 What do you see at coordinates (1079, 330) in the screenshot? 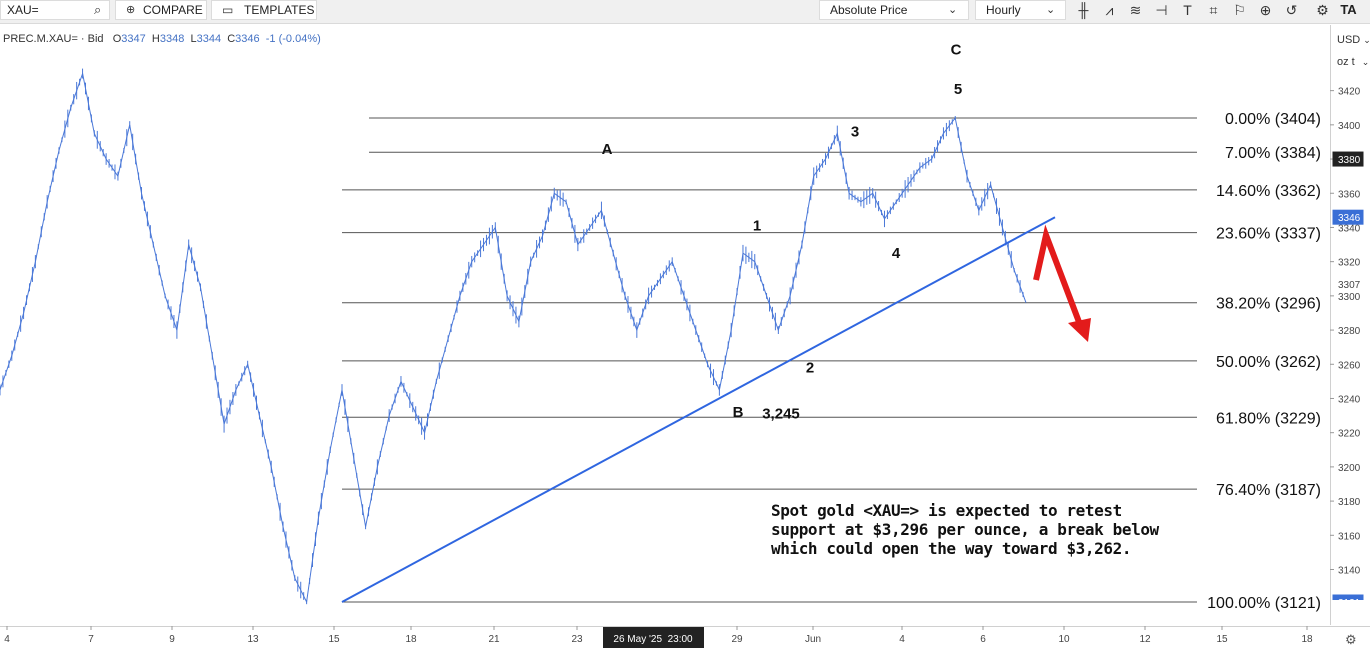
I see `forecast-arrowhead` at bounding box center [1079, 330].